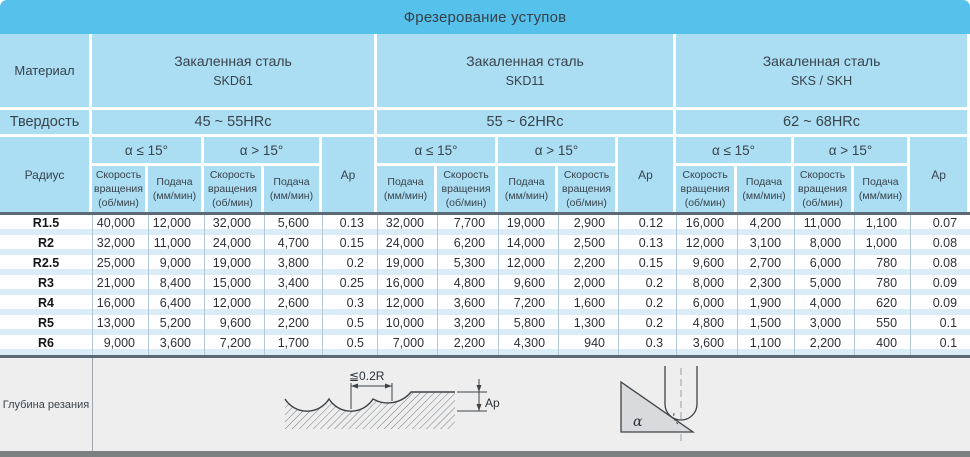 The image size is (970, 457). I want to click on value-cell: 9,000, so click(176, 265).